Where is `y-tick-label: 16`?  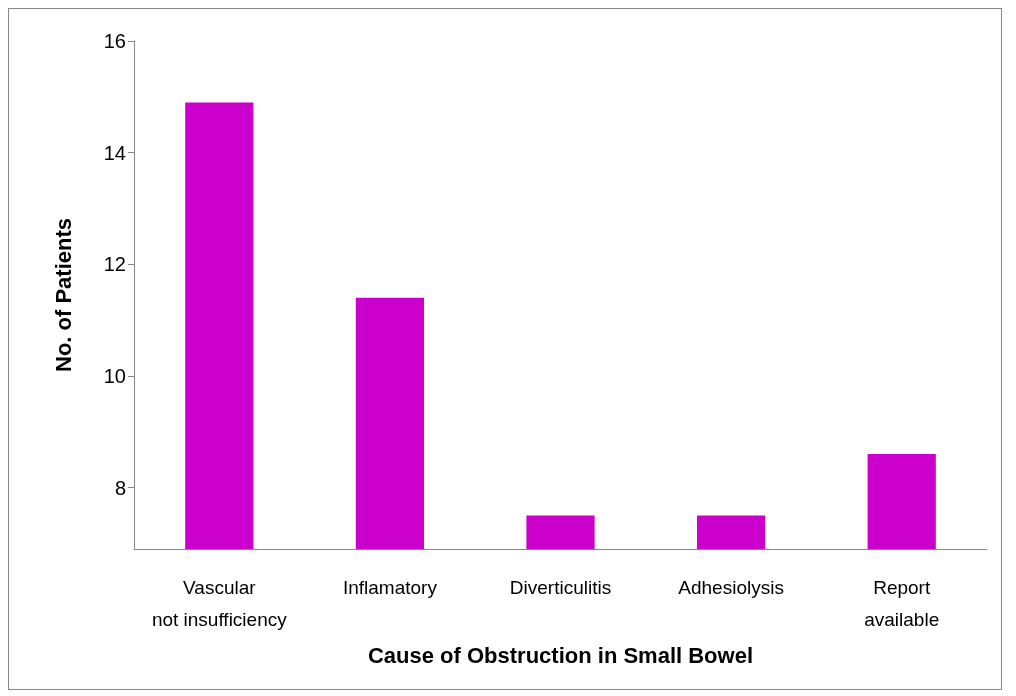 y-tick-label: 16 is located at coordinates (114, 41).